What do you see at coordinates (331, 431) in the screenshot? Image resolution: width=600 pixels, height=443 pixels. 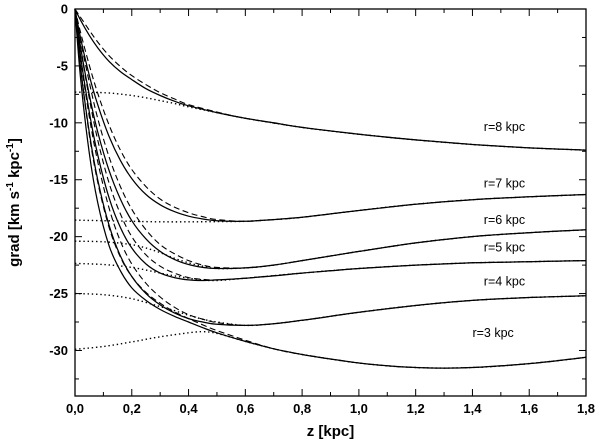 I see `x-axis-title: z [kpc]` at bounding box center [331, 431].